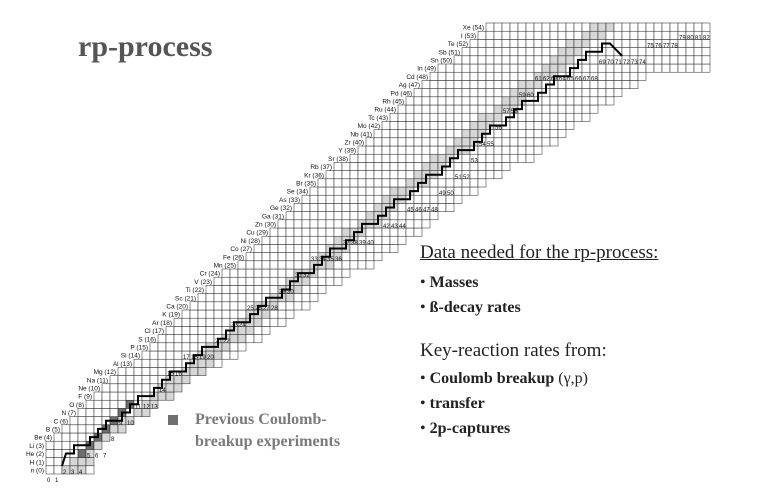 The height and width of the screenshot is (503, 771). I want to click on element-label: Sr (38), so click(338, 159).